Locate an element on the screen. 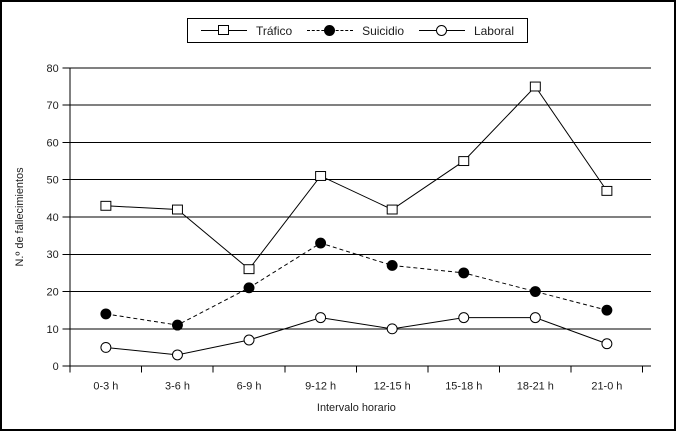 The image size is (676, 431). legend-label-suicidio: Suicidio is located at coordinates (383, 30).